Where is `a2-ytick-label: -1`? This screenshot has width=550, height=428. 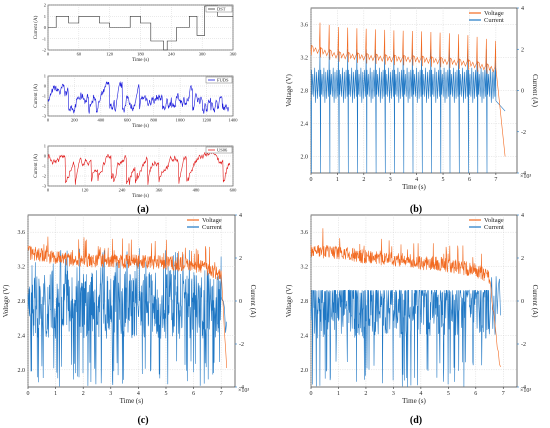 a2-ytick-label: -1 is located at coordinates (44, 96).